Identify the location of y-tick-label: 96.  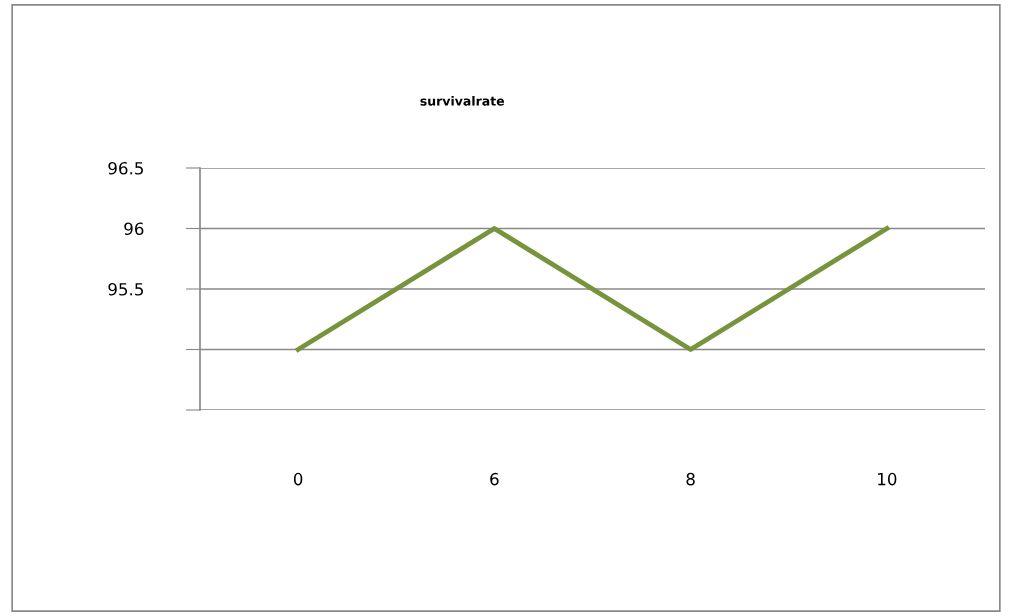
(134, 229).